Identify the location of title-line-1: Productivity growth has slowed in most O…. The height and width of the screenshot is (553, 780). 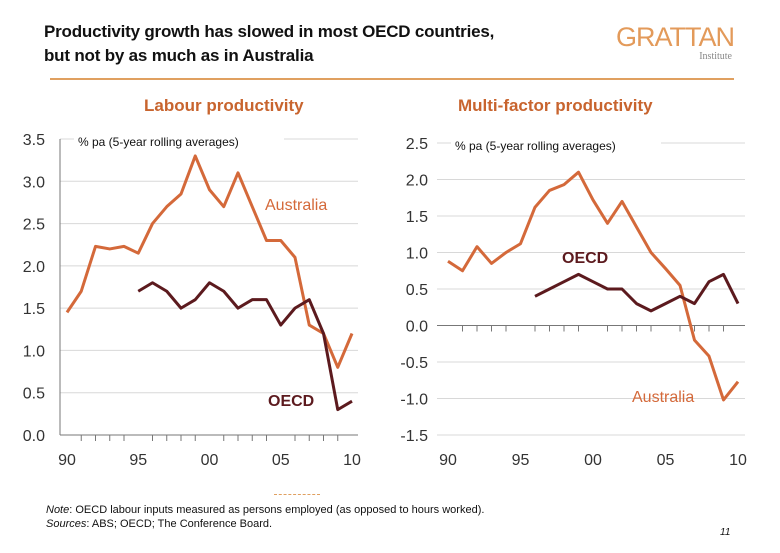
(269, 31).